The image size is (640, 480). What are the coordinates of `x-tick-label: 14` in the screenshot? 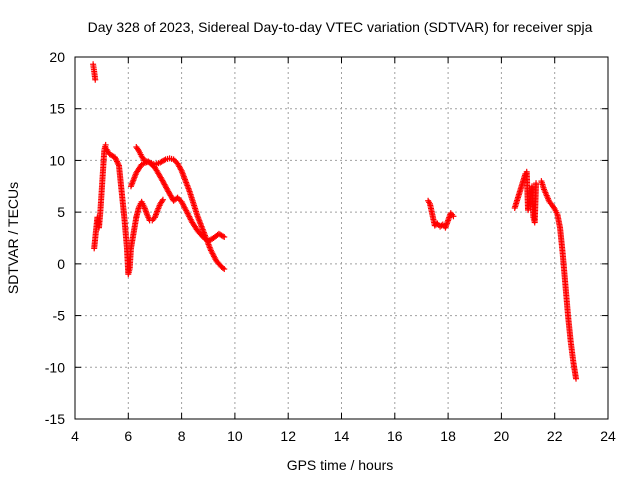 It's located at (342, 436).